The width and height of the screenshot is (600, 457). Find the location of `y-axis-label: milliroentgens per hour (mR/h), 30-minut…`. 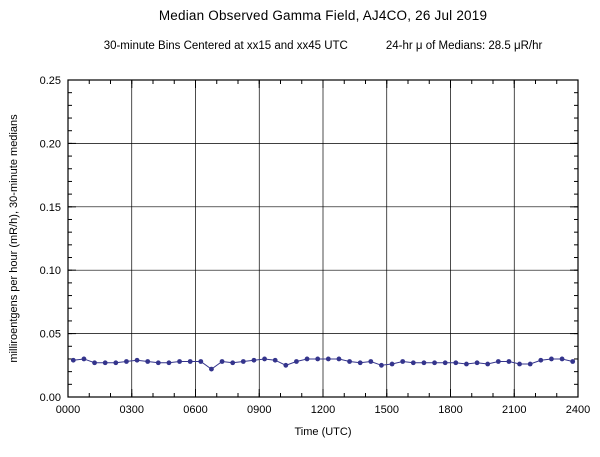

y-axis-label: milliroentgens per hour (mR/h), 30-minut… is located at coordinates (14, 238).